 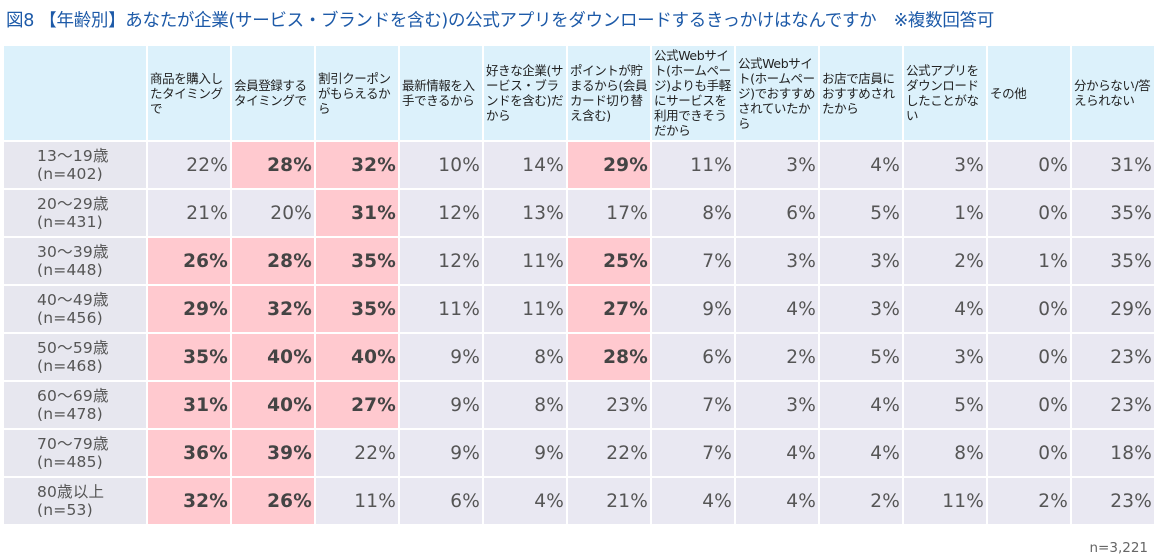 I want to click on sample-size: (n=431), so click(x=70, y=222).